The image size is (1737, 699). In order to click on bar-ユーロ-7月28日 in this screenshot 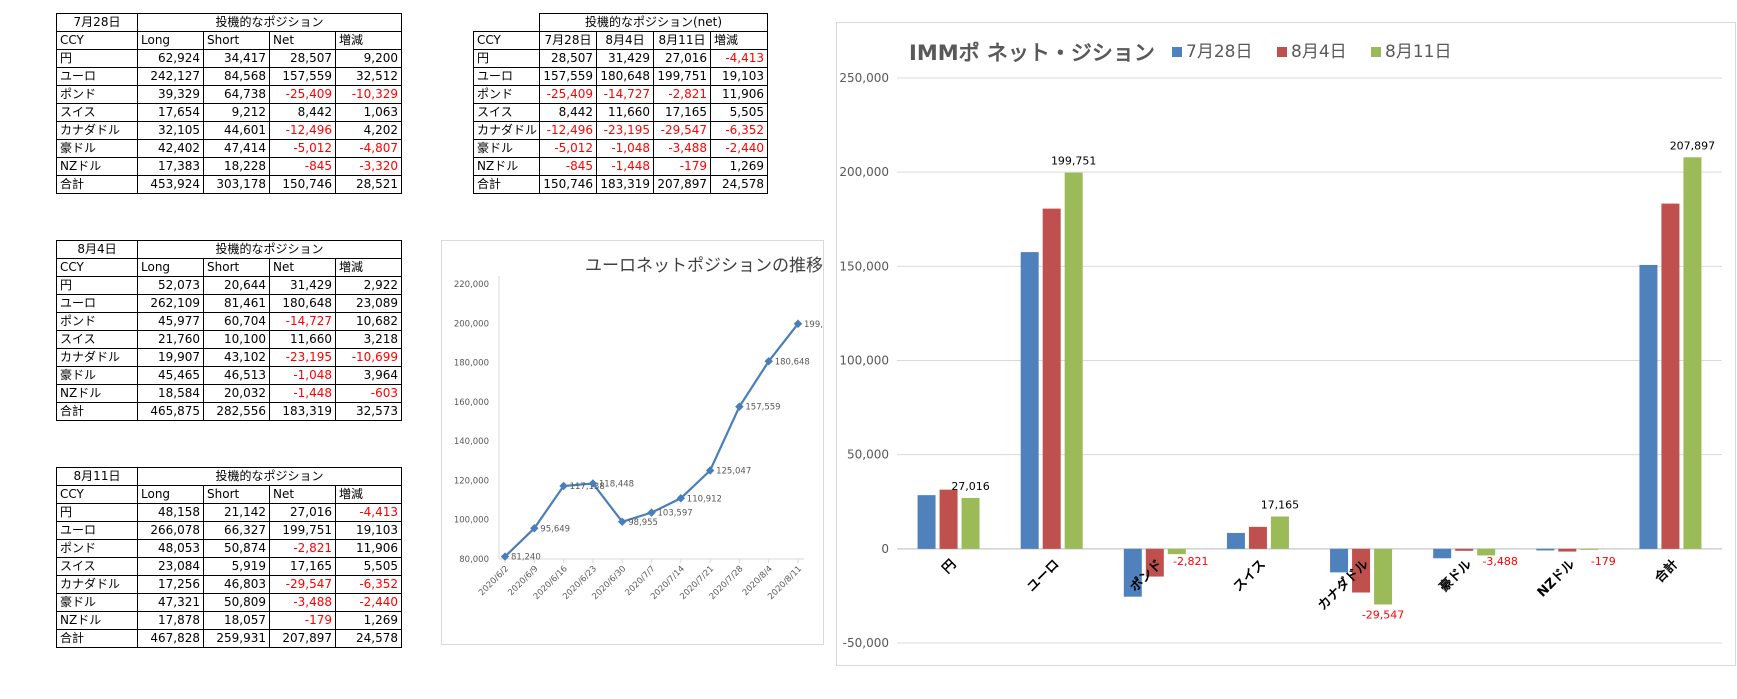, I will do `click(1029, 400)`.